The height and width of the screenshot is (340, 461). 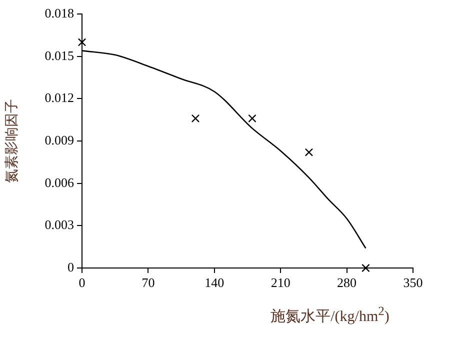 I want to click on x-tick-label: 210, so click(x=280, y=282).